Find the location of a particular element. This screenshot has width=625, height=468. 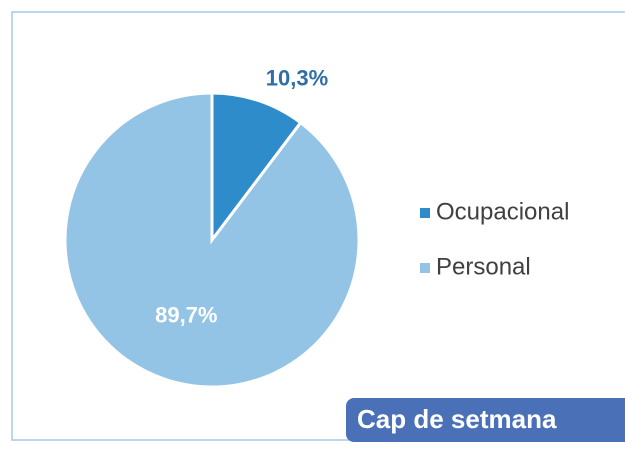

annotation-box is located at coordinates (485, 420).